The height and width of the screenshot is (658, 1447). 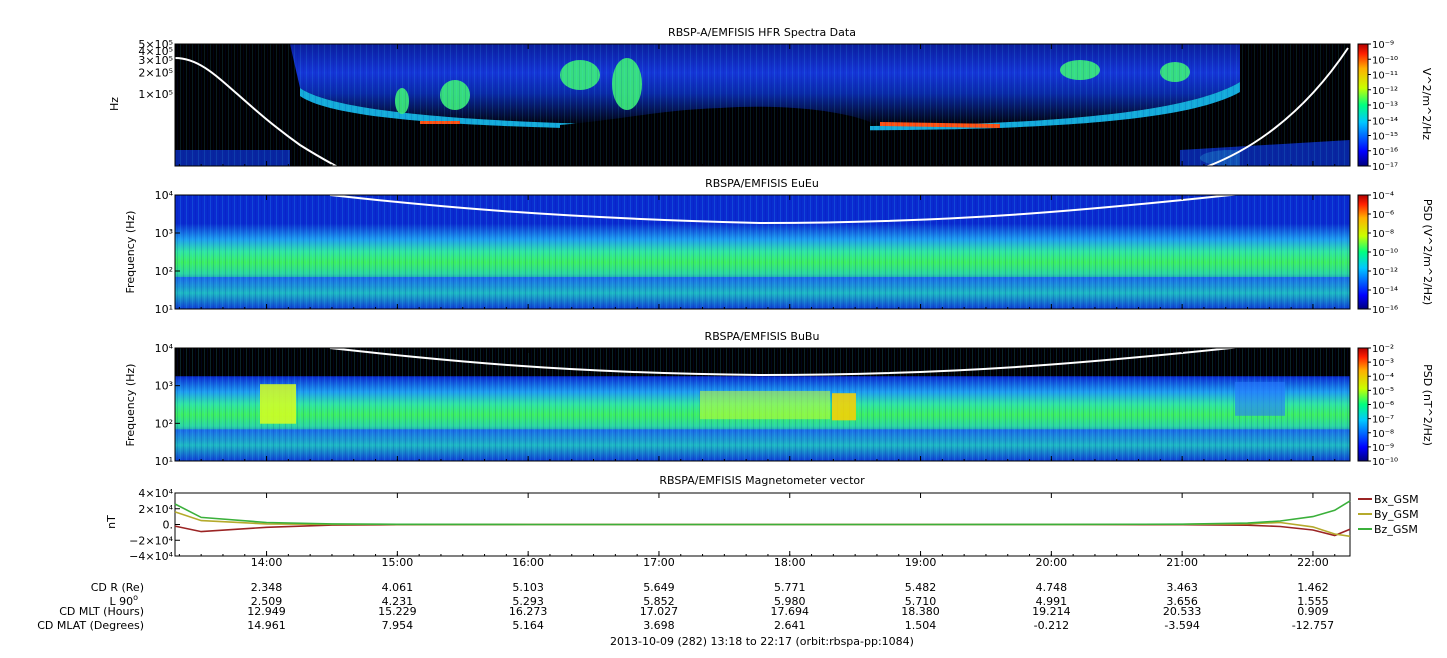 I want to click on panel1-colorbar-tick-label: 10⁻¹⁰, so click(x=1385, y=60).